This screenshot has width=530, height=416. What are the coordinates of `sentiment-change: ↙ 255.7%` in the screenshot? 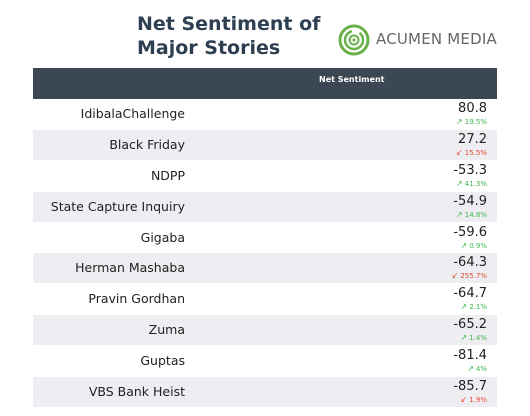 It's located at (469, 276).